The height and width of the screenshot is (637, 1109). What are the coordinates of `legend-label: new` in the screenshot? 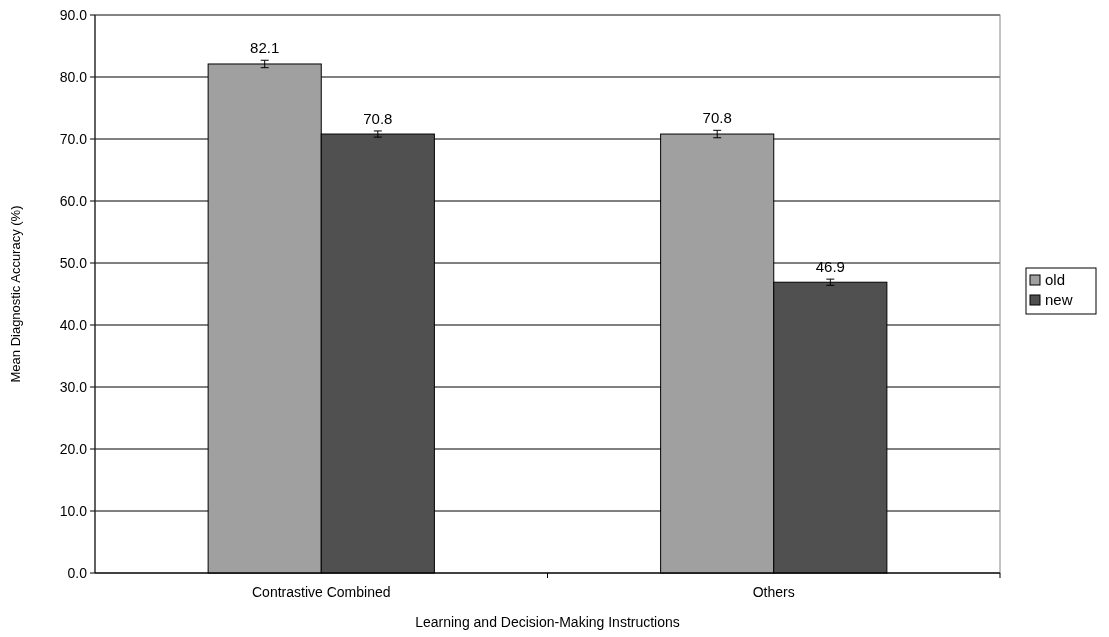 It's located at (1059, 300).